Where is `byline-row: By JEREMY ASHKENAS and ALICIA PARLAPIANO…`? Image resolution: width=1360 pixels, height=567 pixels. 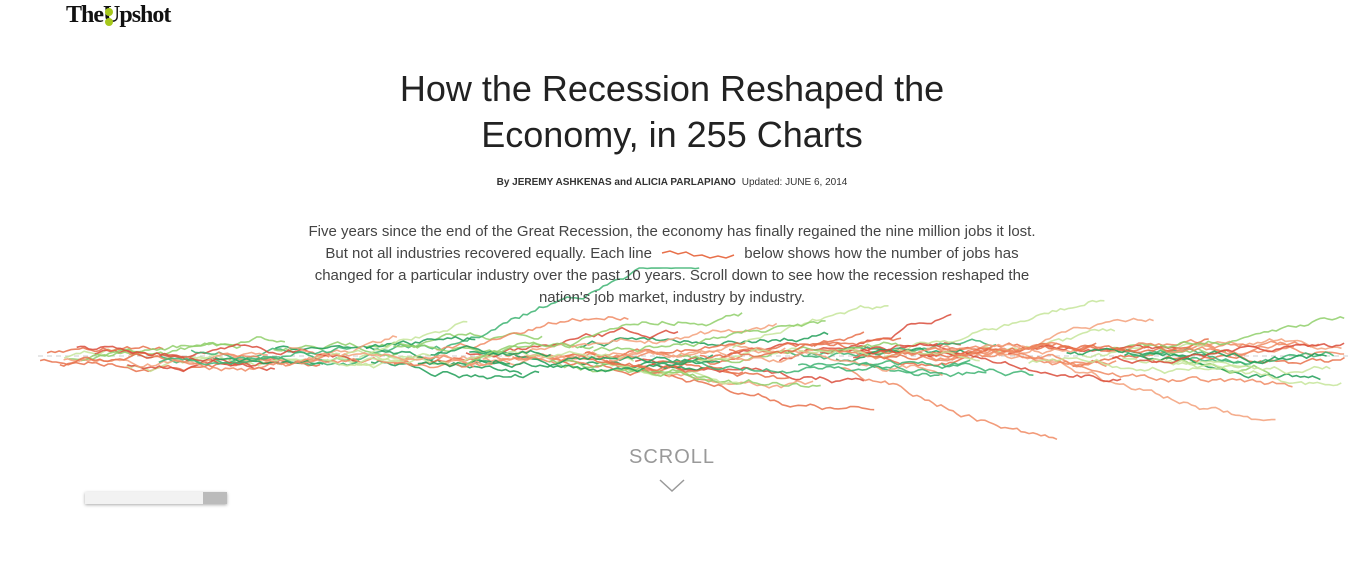
byline-row: By JEREMY ASHKENAS and ALICIA PARLAPIANO… is located at coordinates (672, 182).